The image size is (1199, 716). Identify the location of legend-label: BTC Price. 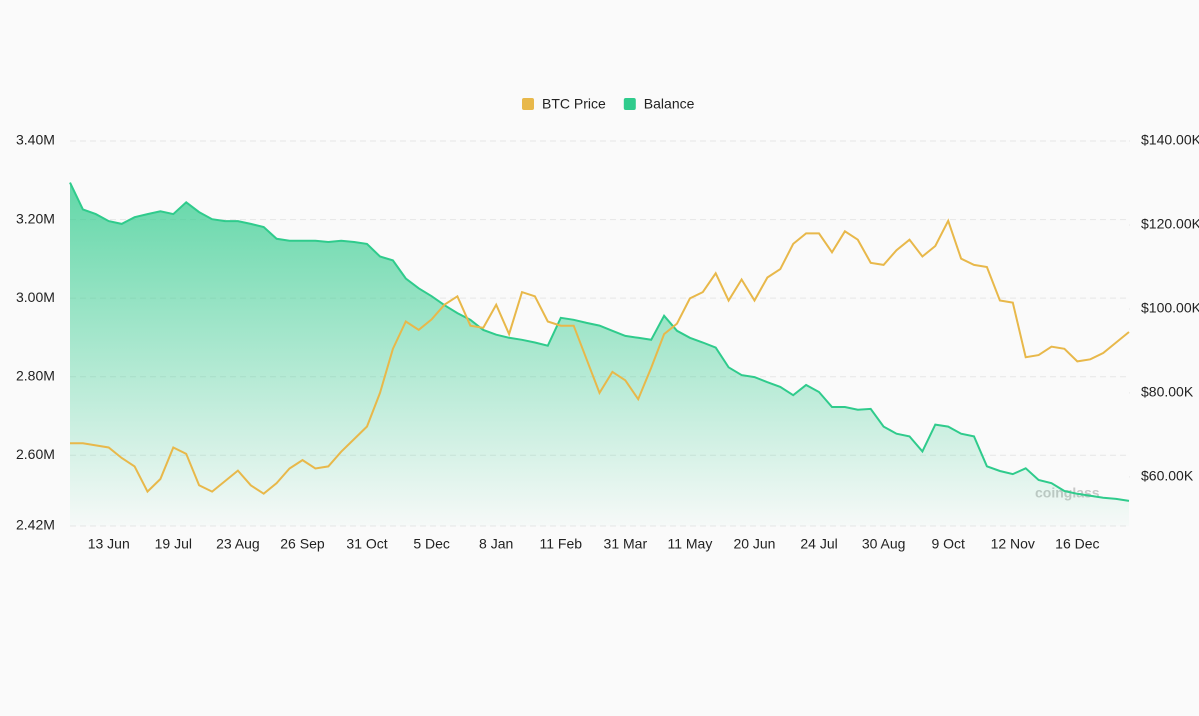
(574, 104).